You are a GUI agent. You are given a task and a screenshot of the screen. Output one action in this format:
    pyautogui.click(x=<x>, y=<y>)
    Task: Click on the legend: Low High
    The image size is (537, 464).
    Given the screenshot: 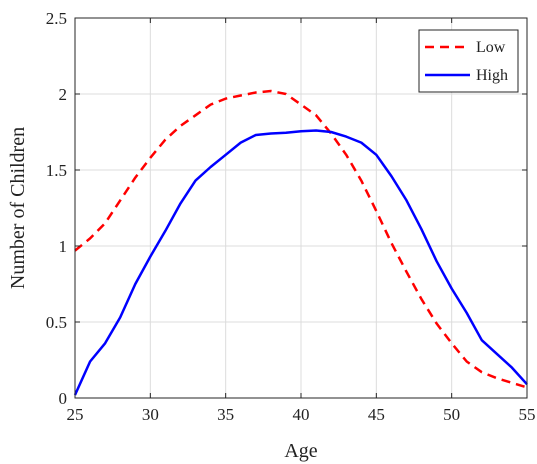 What is the action you would take?
    pyautogui.click(x=468, y=61)
    